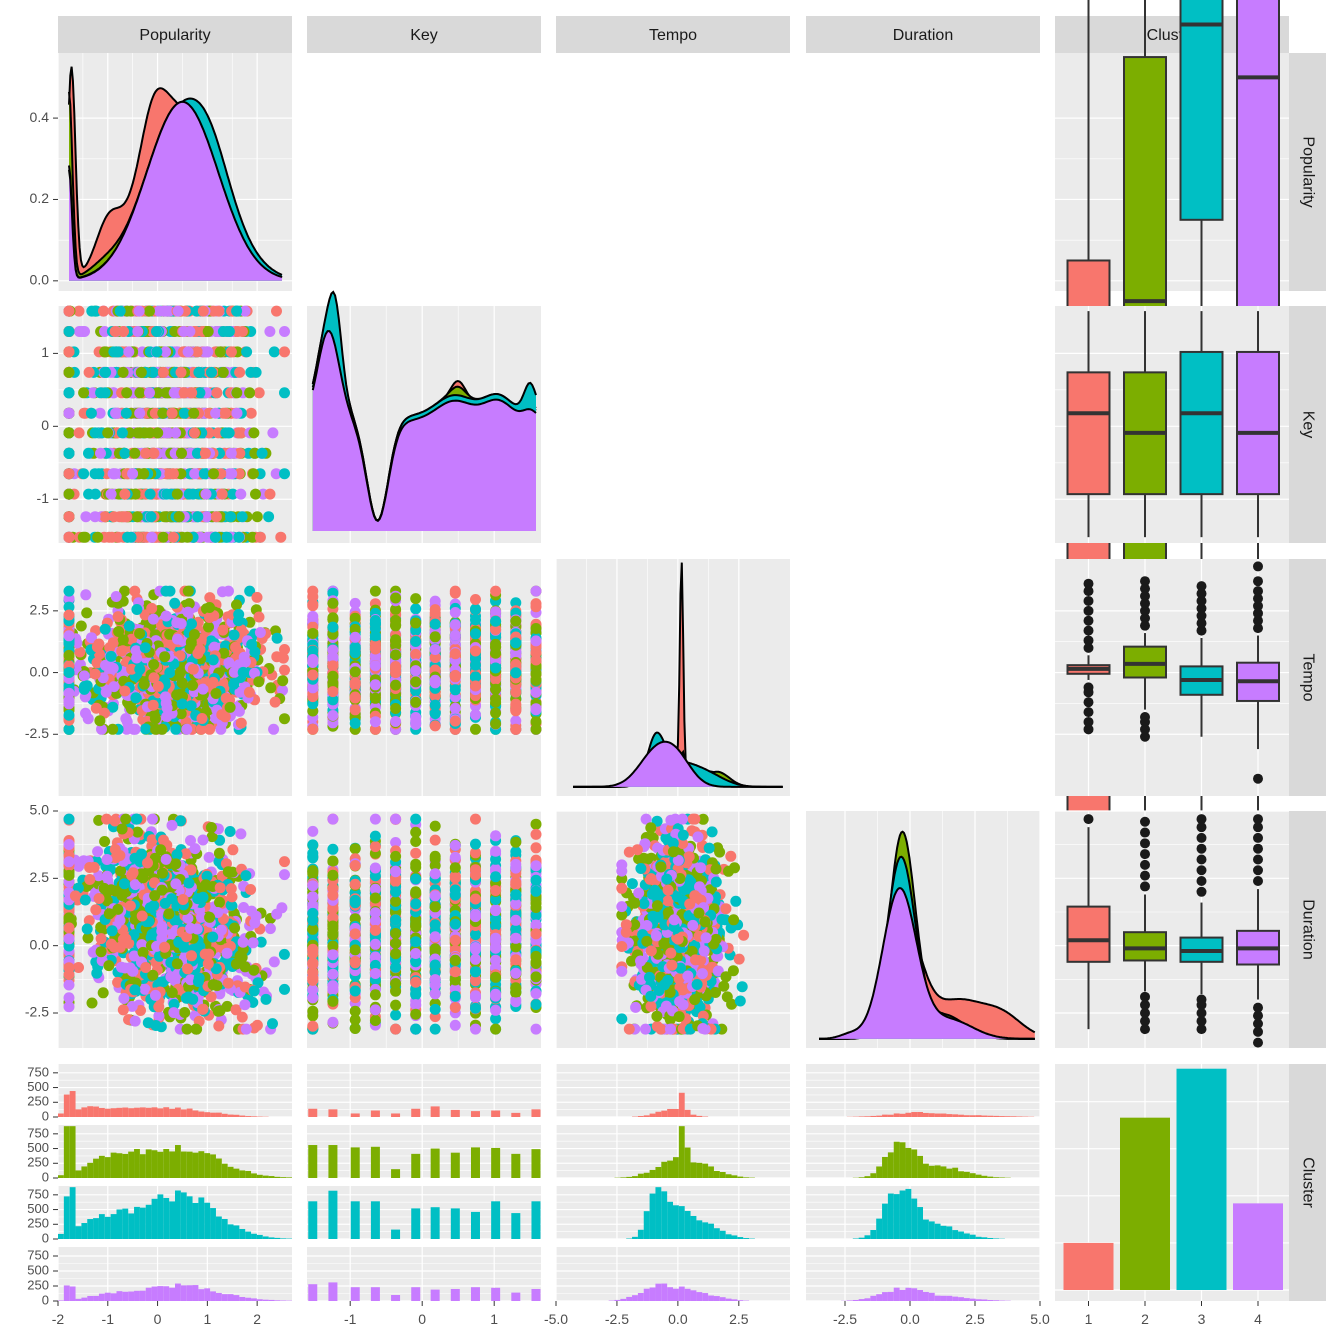  I want to click on strip-label-right-key: Key, so click(1307, 425).